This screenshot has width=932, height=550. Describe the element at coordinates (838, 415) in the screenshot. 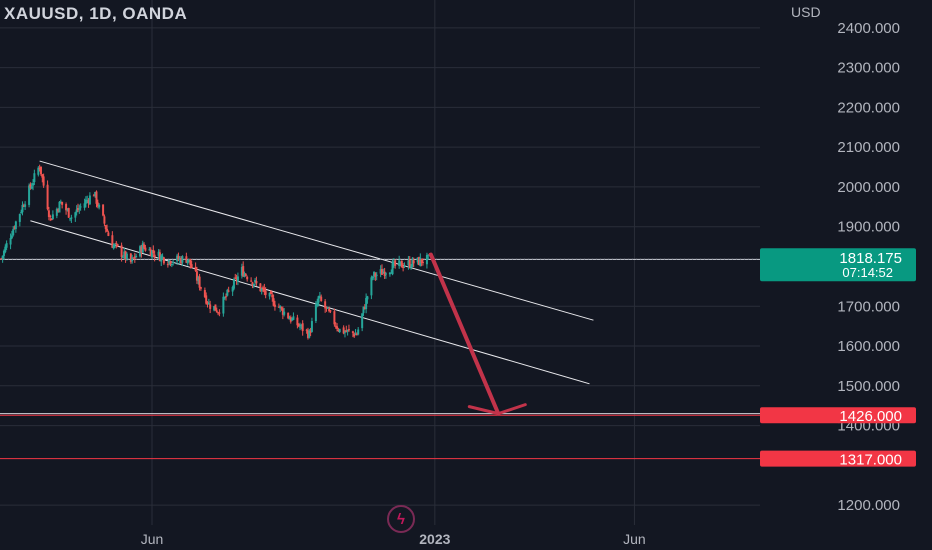

I see `level-badge` at that location.